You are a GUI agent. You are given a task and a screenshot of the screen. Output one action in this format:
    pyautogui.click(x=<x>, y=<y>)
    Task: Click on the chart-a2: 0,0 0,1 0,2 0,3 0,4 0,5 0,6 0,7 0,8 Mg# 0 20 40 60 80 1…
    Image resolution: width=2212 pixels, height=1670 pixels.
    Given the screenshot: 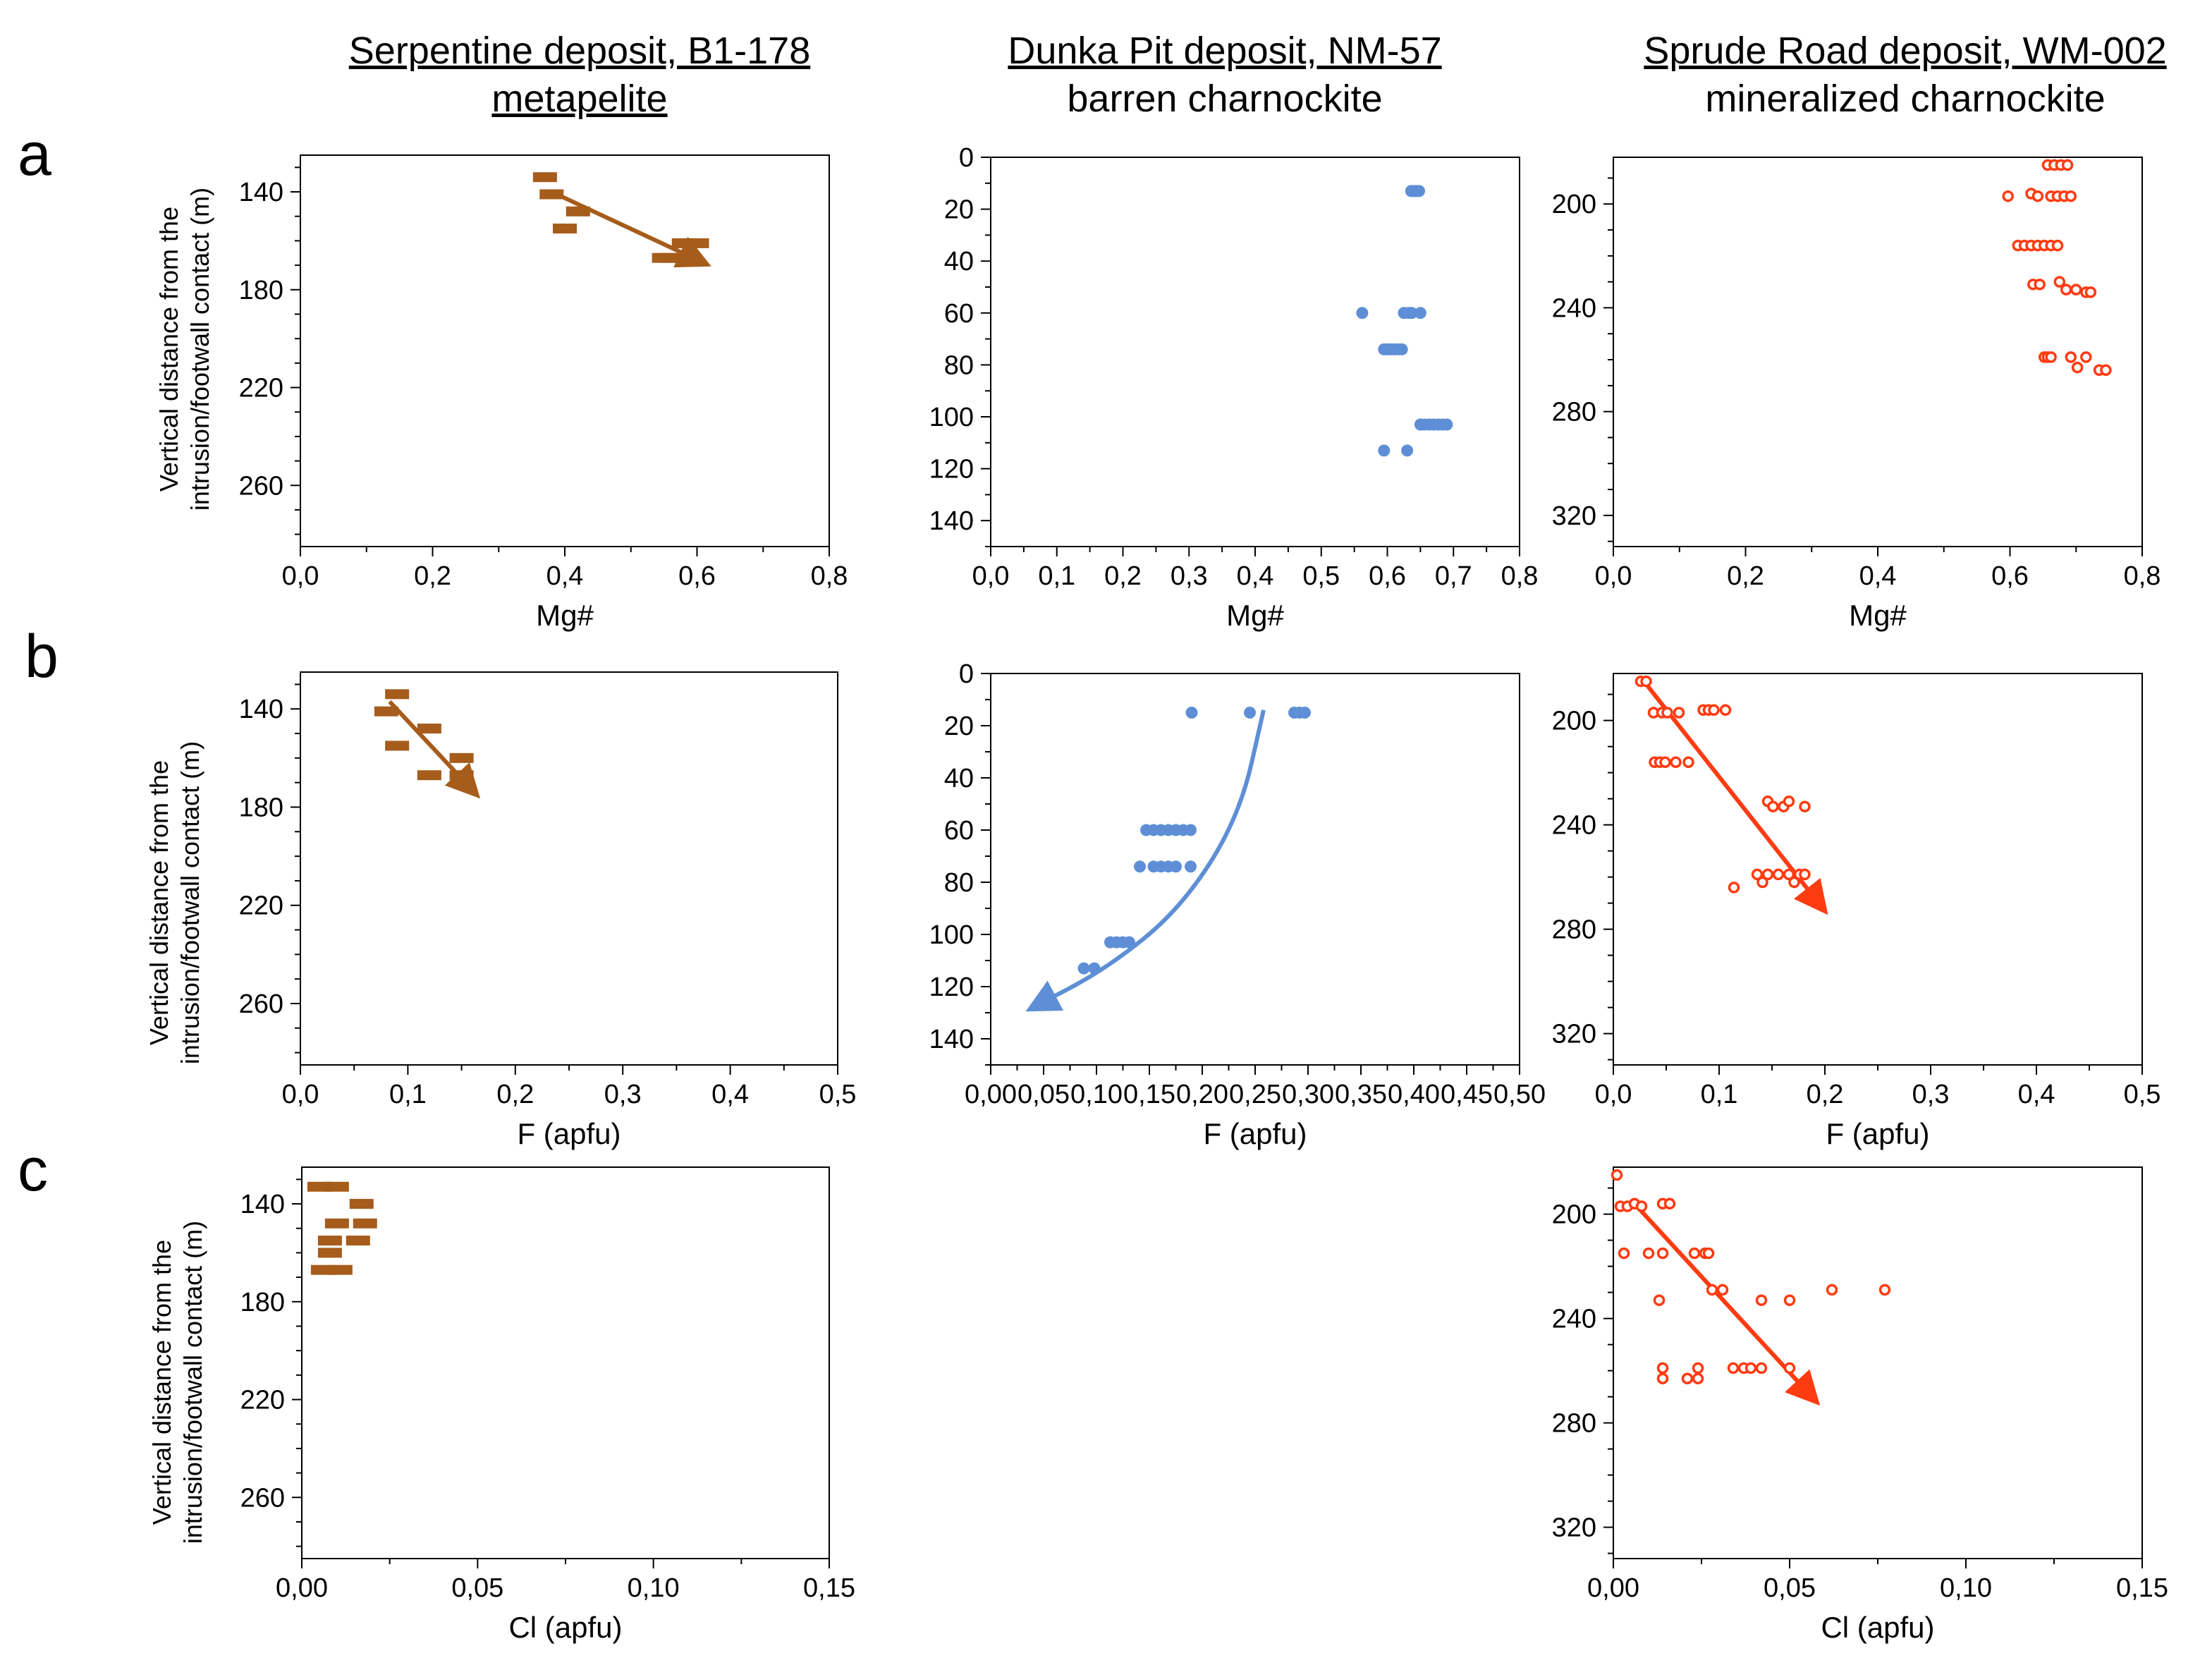 What is the action you would take?
    pyautogui.click(x=1234, y=387)
    